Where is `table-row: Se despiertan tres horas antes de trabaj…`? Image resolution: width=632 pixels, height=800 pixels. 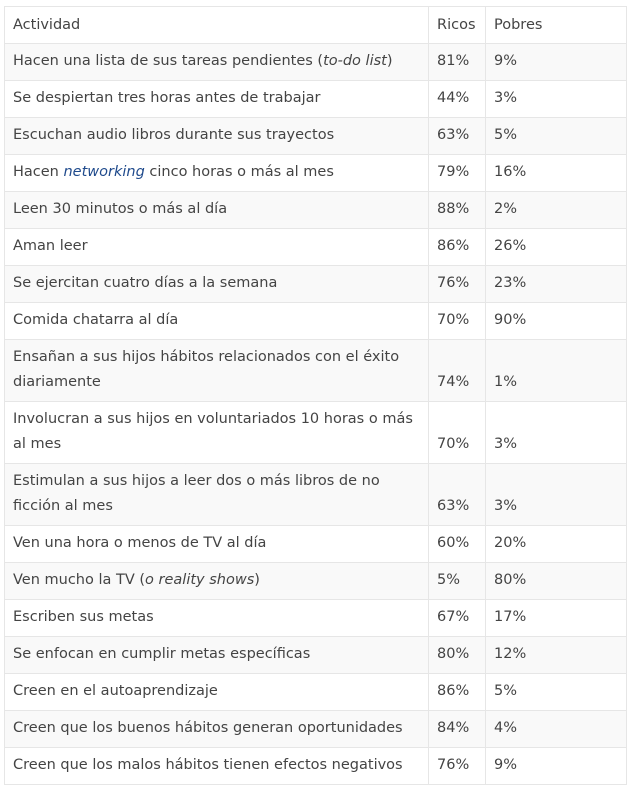
table-row: Se despiertan tres horas antes de trabaj… is located at coordinates (315, 99).